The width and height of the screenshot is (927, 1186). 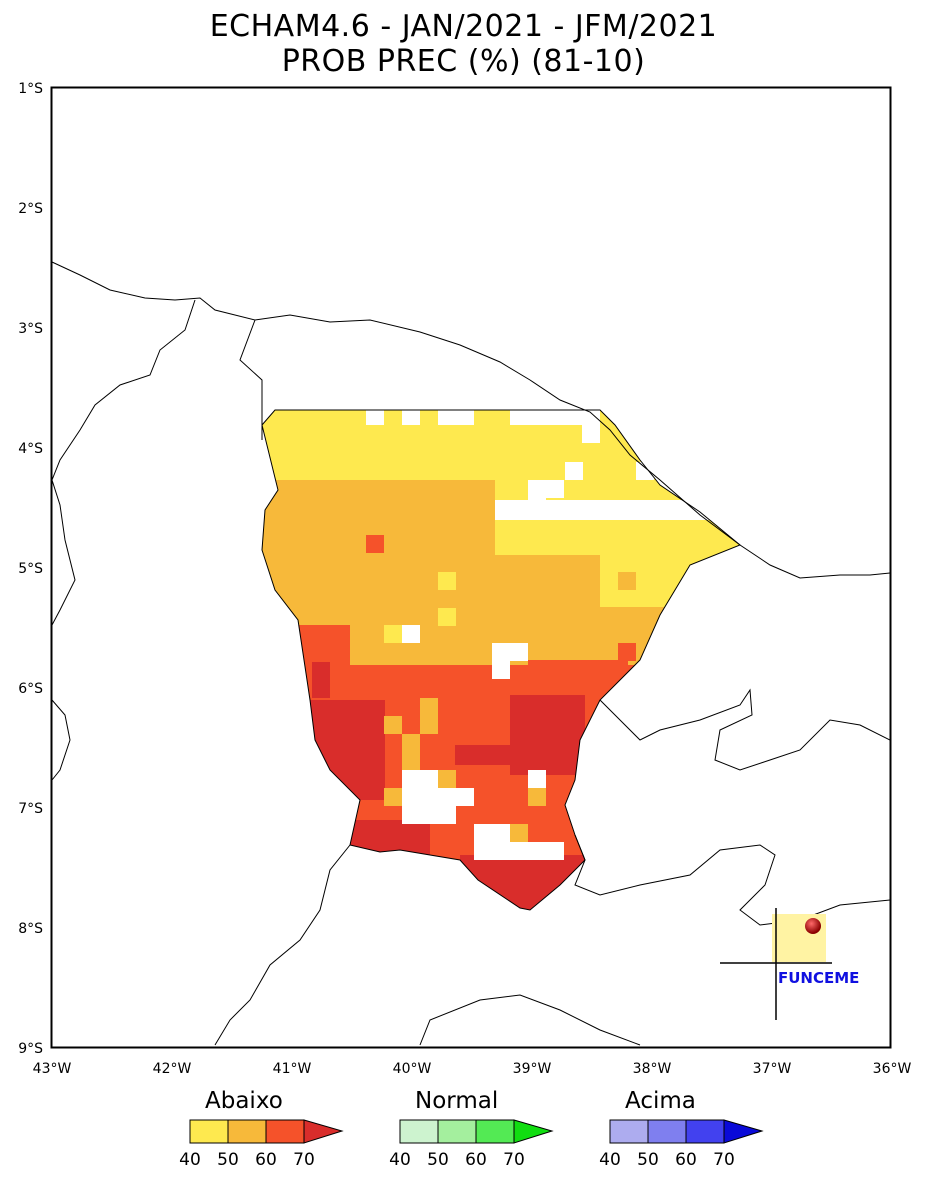 I want to click on x-tick-label: 36°W, so click(x=892, y=1069).